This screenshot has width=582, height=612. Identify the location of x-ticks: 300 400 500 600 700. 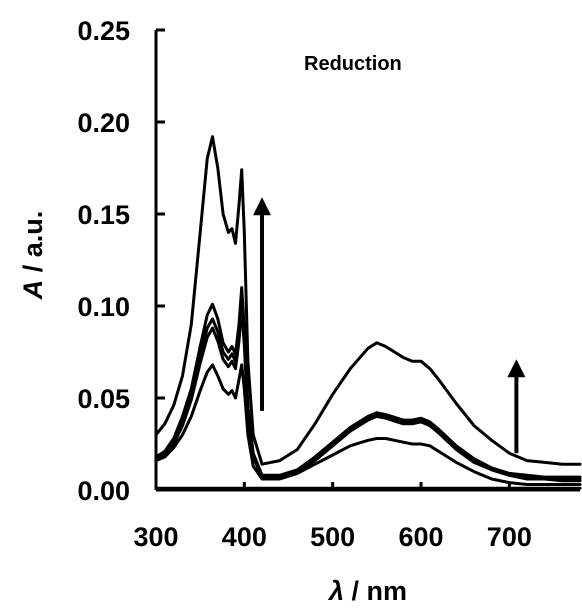
(332, 517).